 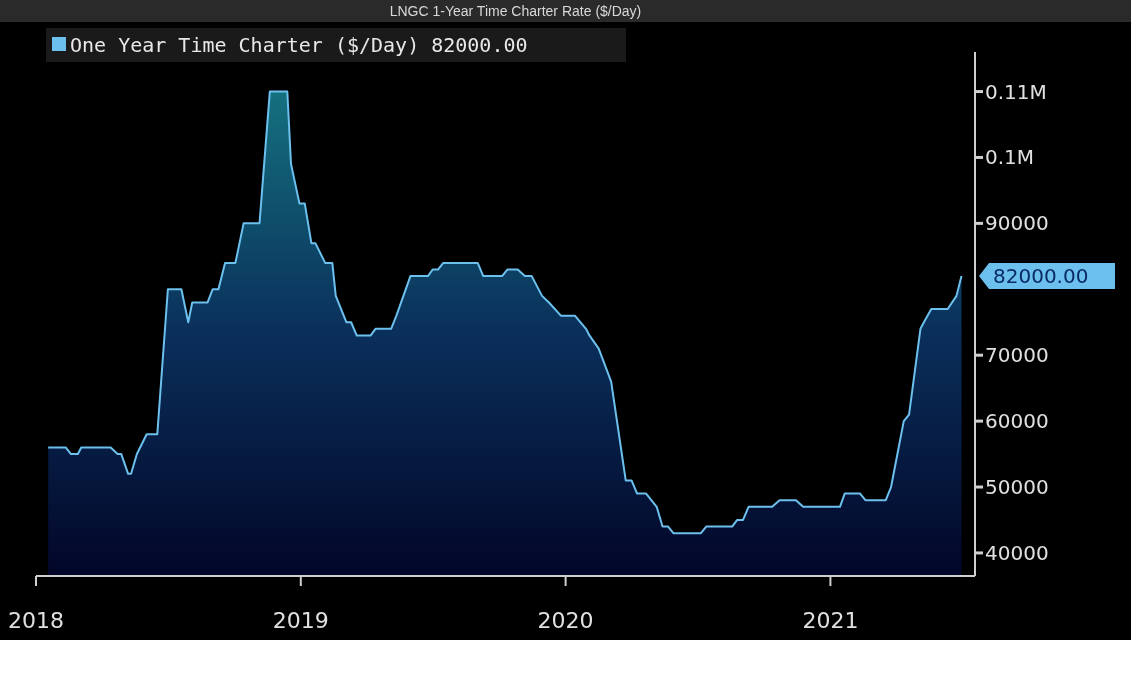 I want to click on y-tick-label: 40000, so click(x=1017, y=552).